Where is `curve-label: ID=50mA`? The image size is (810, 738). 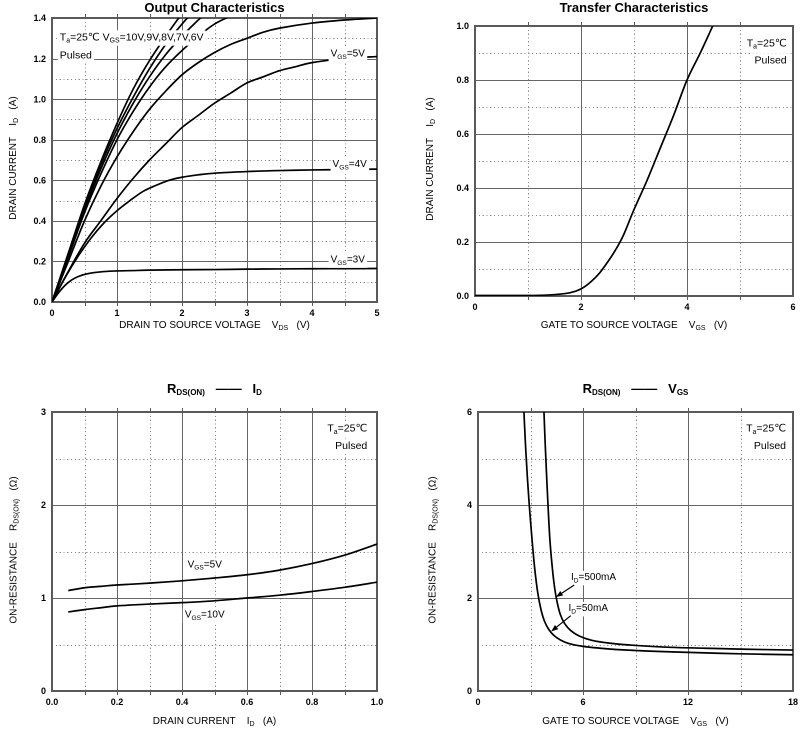 curve-label: ID=50mA is located at coordinates (581, 617).